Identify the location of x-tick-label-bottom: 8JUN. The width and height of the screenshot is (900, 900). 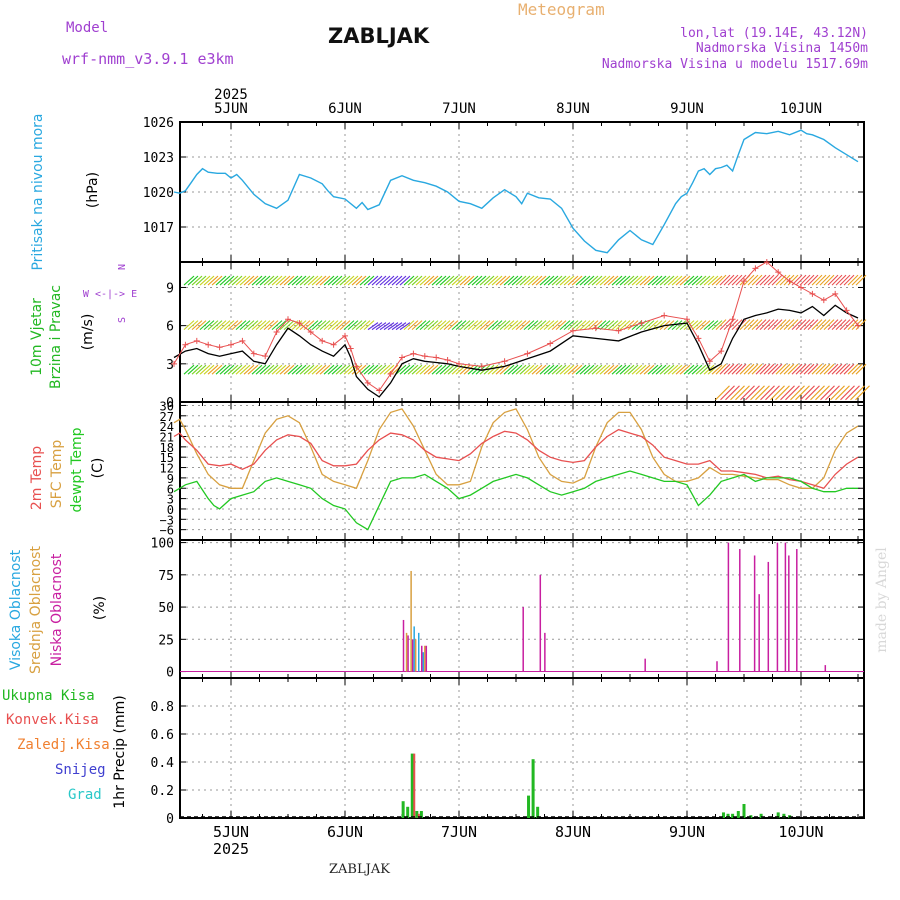
(573, 832).